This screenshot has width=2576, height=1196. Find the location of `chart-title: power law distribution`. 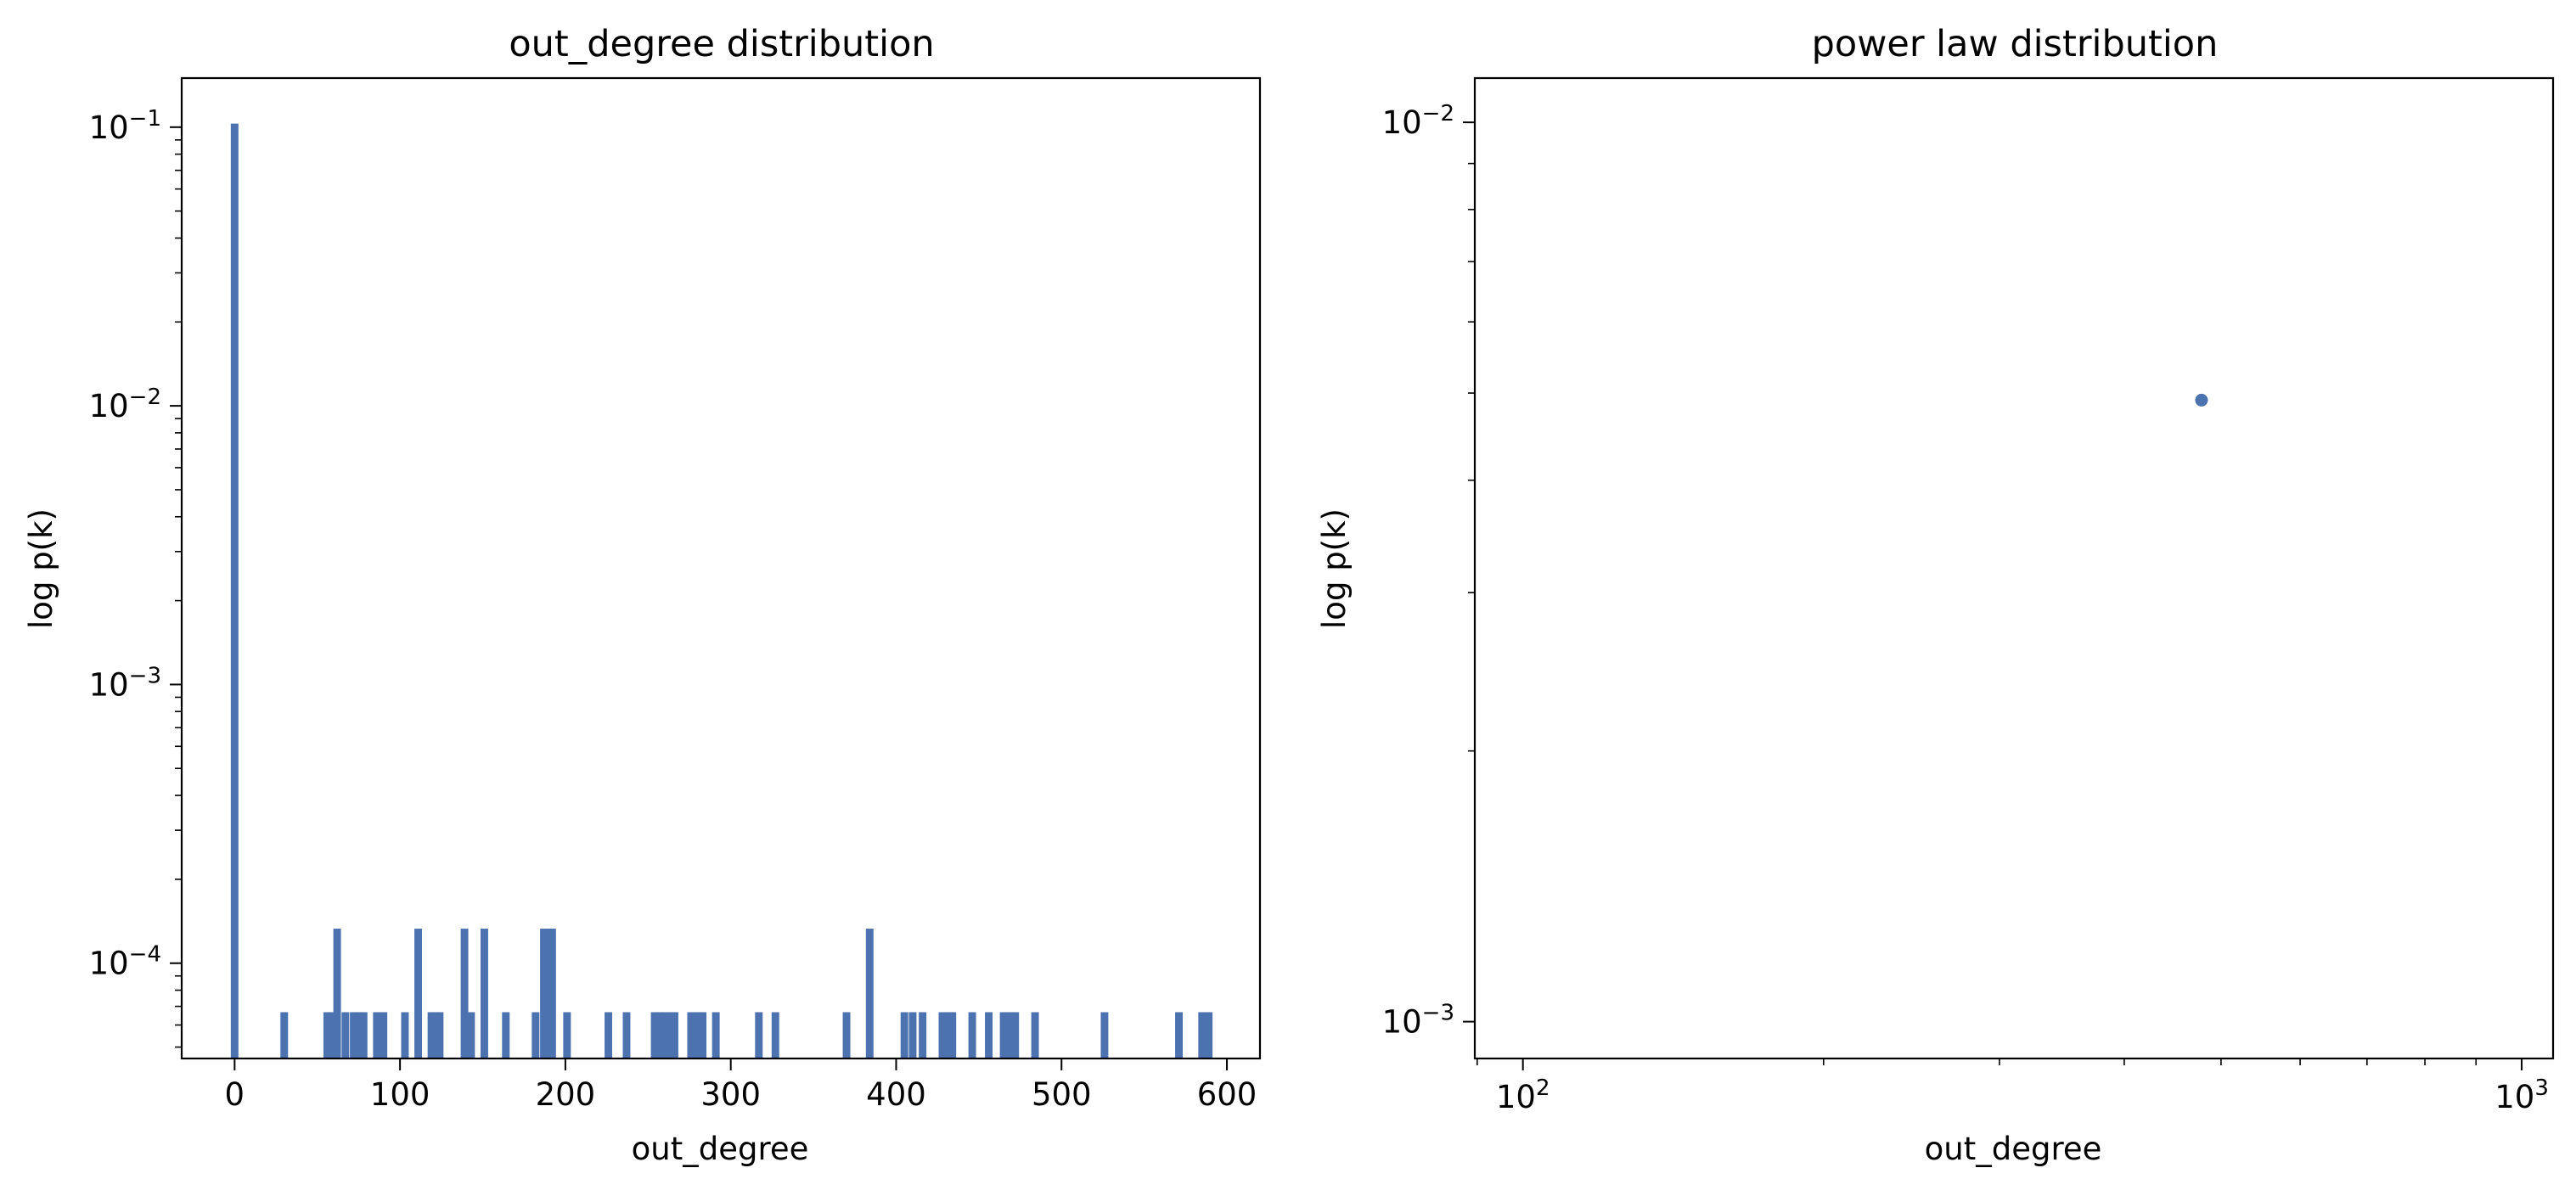

chart-title: power law distribution is located at coordinates (2015, 44).